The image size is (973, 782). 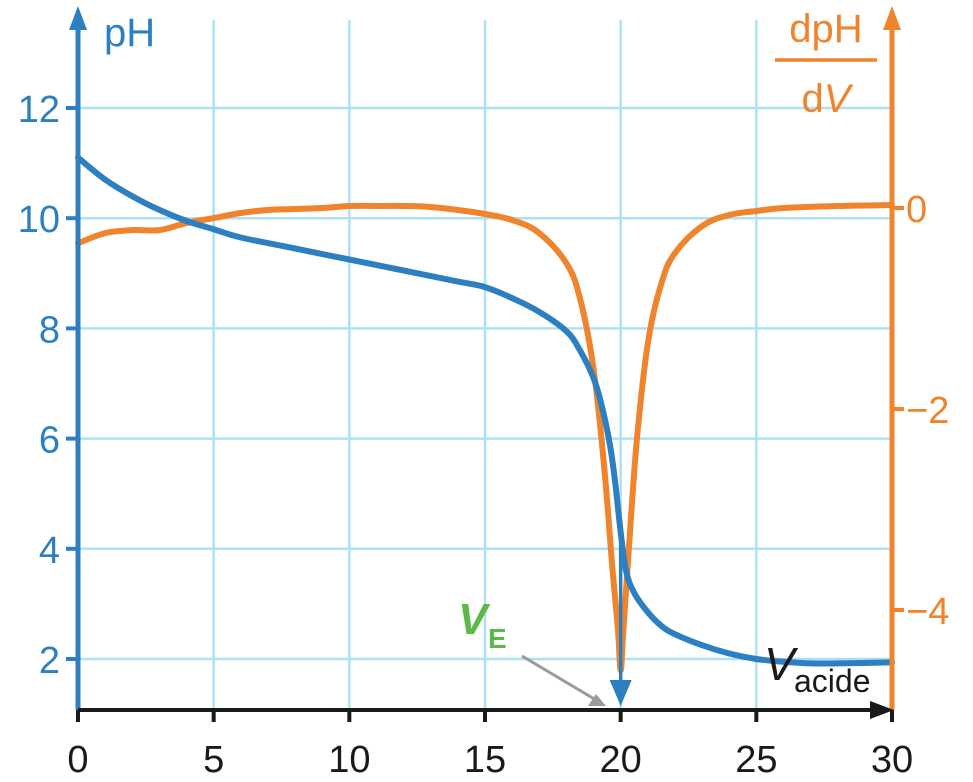 I want to click on ve-pointer-line, so click(x=559, y=678).